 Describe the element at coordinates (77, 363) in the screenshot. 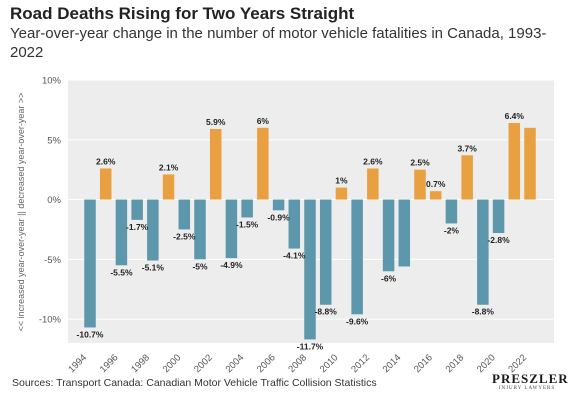

I see `x-tick-label: 1994` at that location.